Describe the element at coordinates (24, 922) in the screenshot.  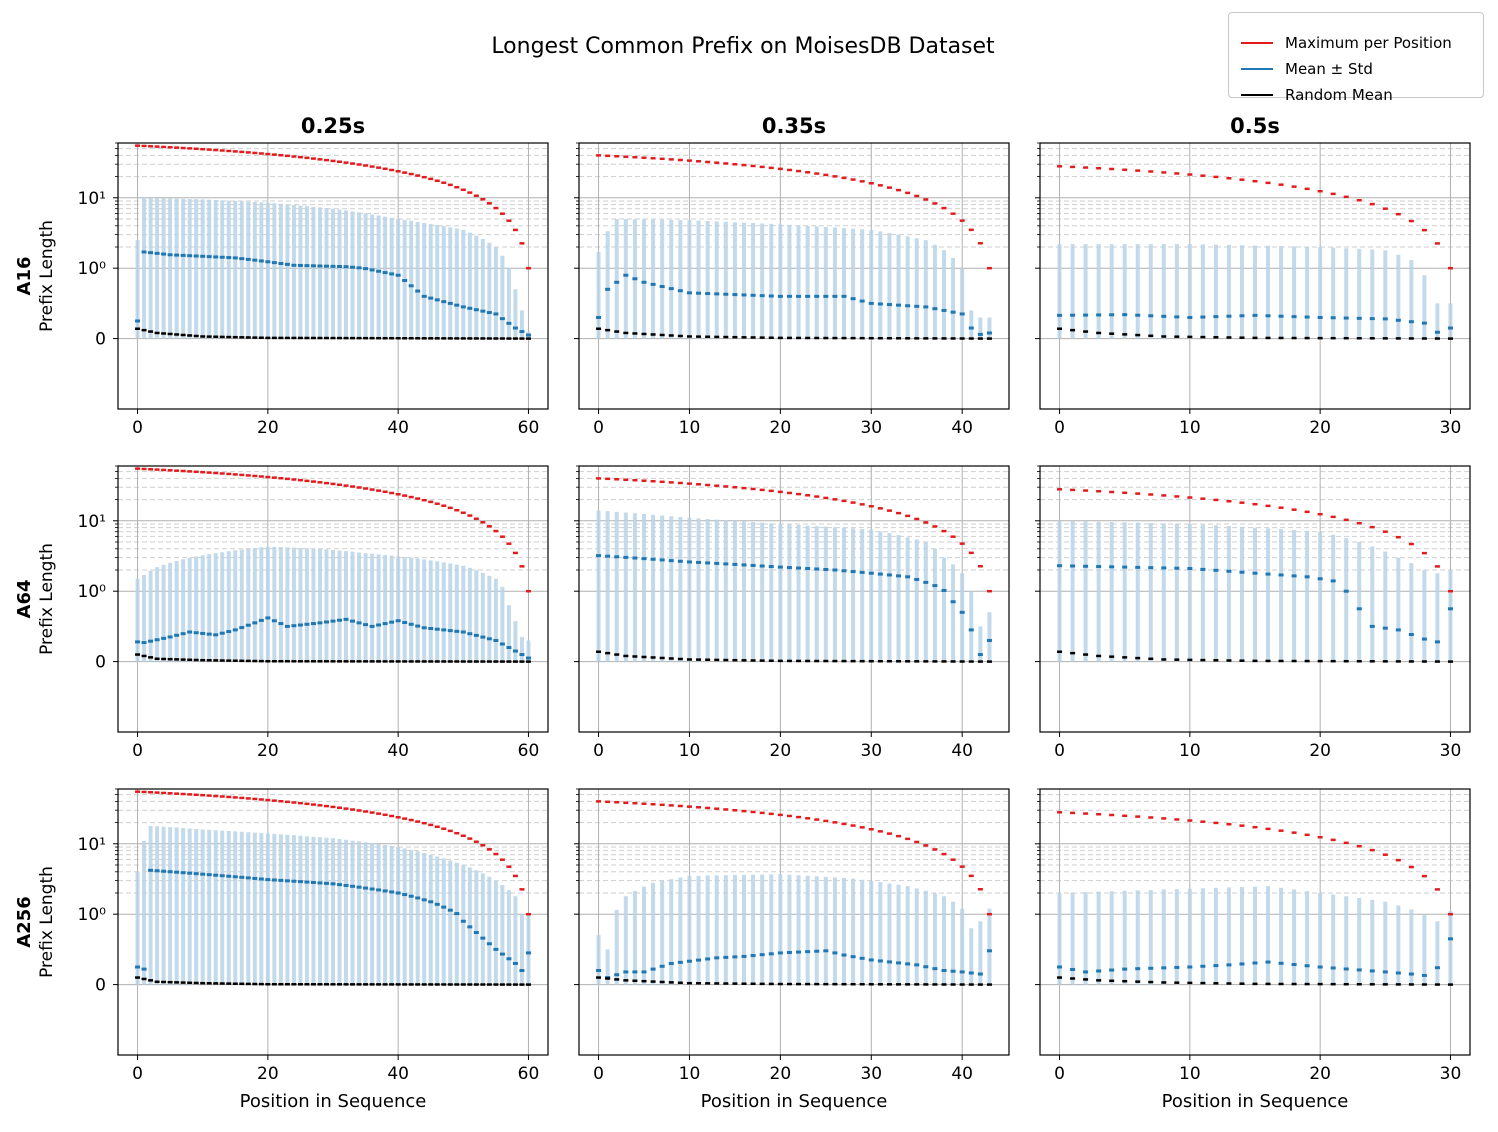
I see `row-label-a256: A256` at that location.